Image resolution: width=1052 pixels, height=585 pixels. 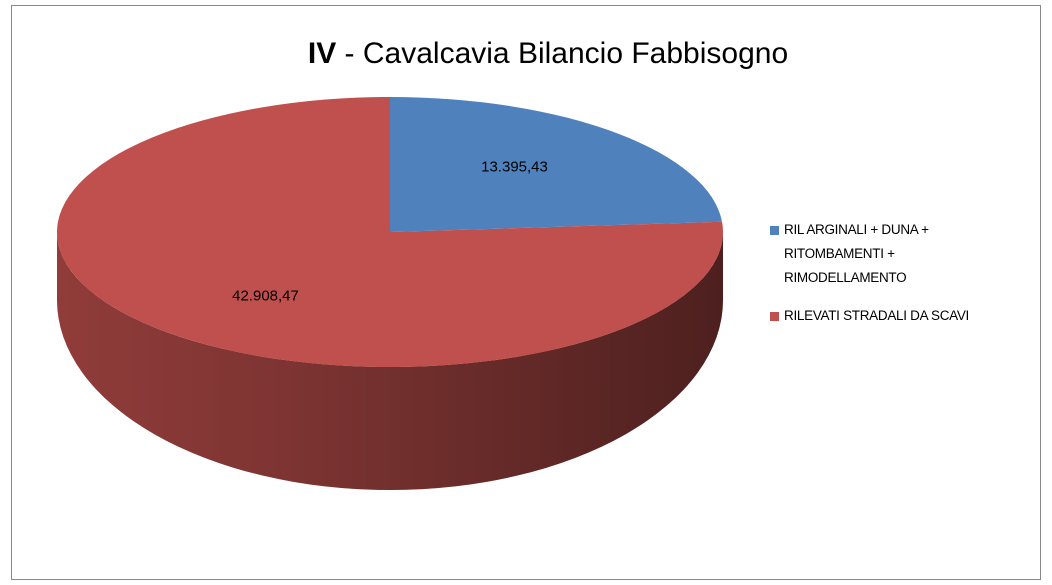 What do you see at coordinates (548, 53) in the screenshot?
I see `chart-title: IV - Cavalcavia Bilancio Fabbisogno` at bounding box center [548, 53].